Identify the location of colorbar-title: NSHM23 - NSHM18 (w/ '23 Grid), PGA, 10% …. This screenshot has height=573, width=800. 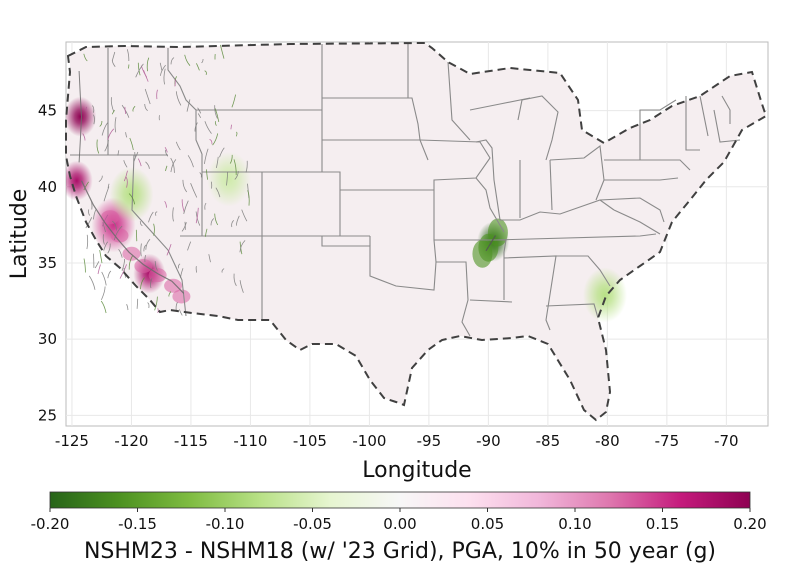
(400, 551).